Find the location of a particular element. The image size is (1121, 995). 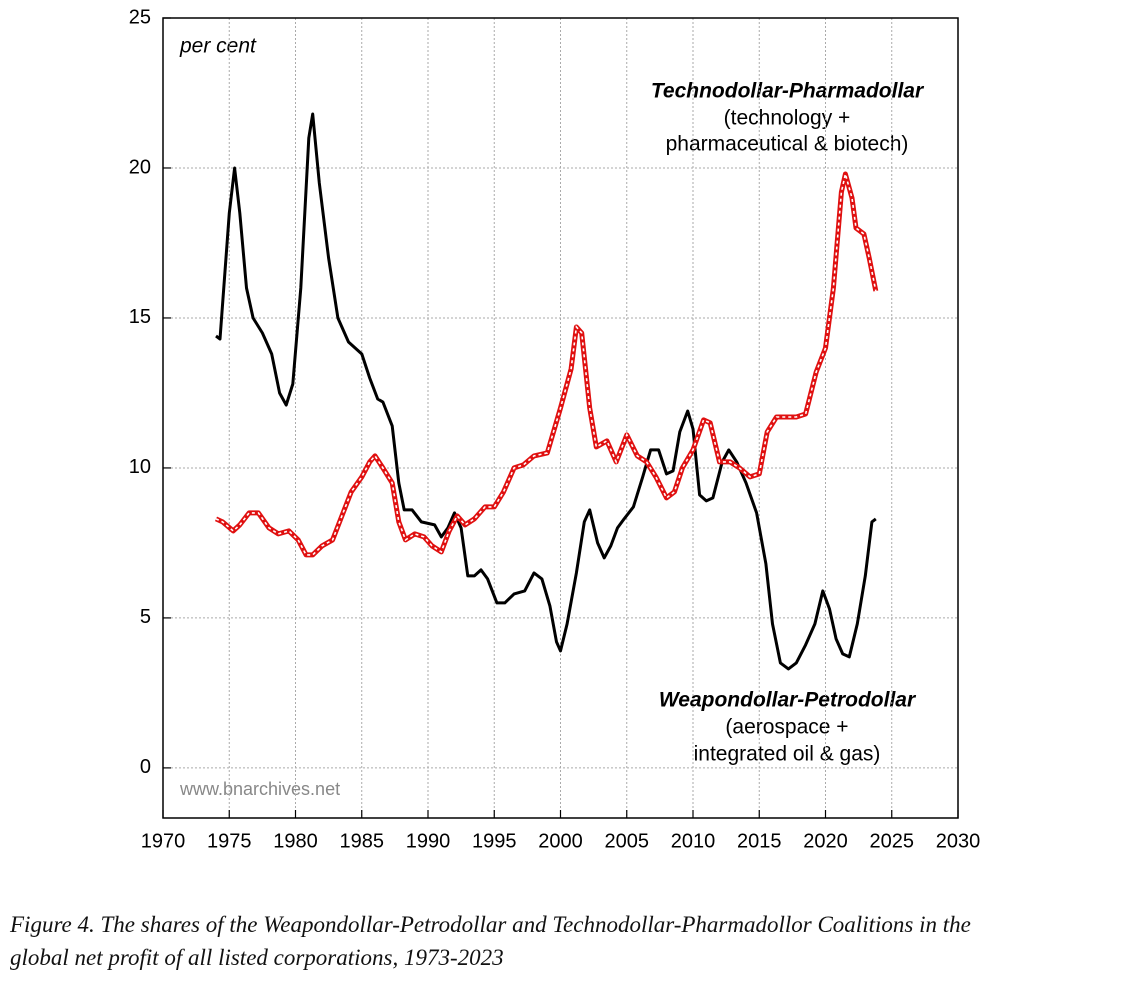

y-tick-label: 25 is located at coordinates (140, 17).